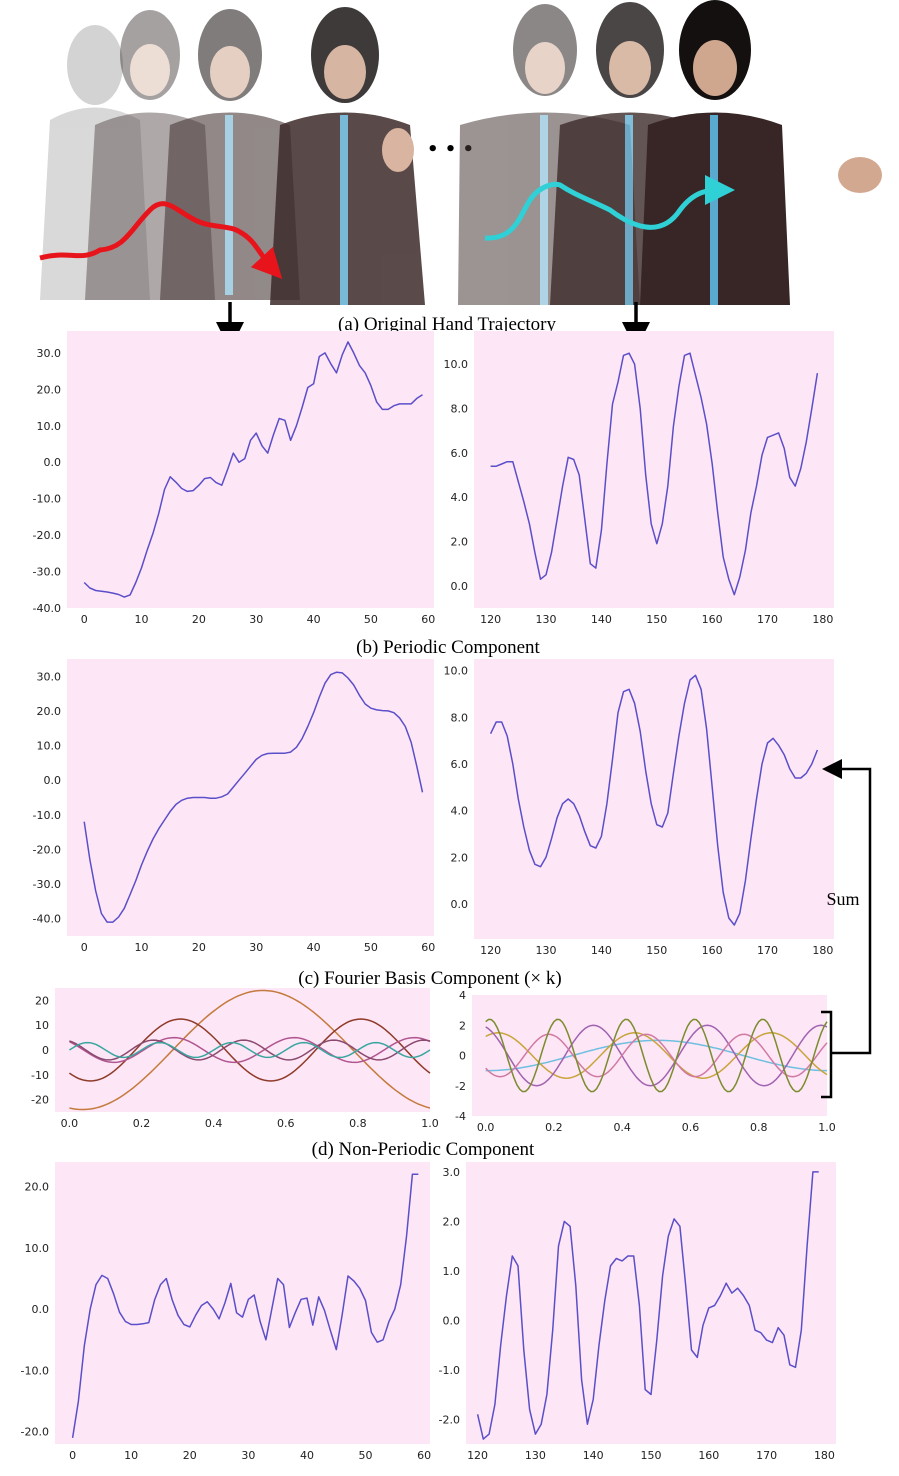 The width and height of the screenshot is (899, 1476). I want to click on x-tick-label: 1.0, so click(430, 1123).